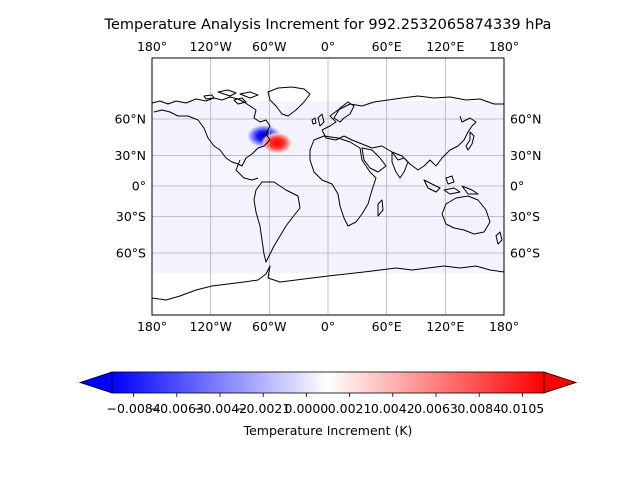 The width and height of the screenshot is (640, 480). I want to click on coastline-antarctica, so click(328, 283).